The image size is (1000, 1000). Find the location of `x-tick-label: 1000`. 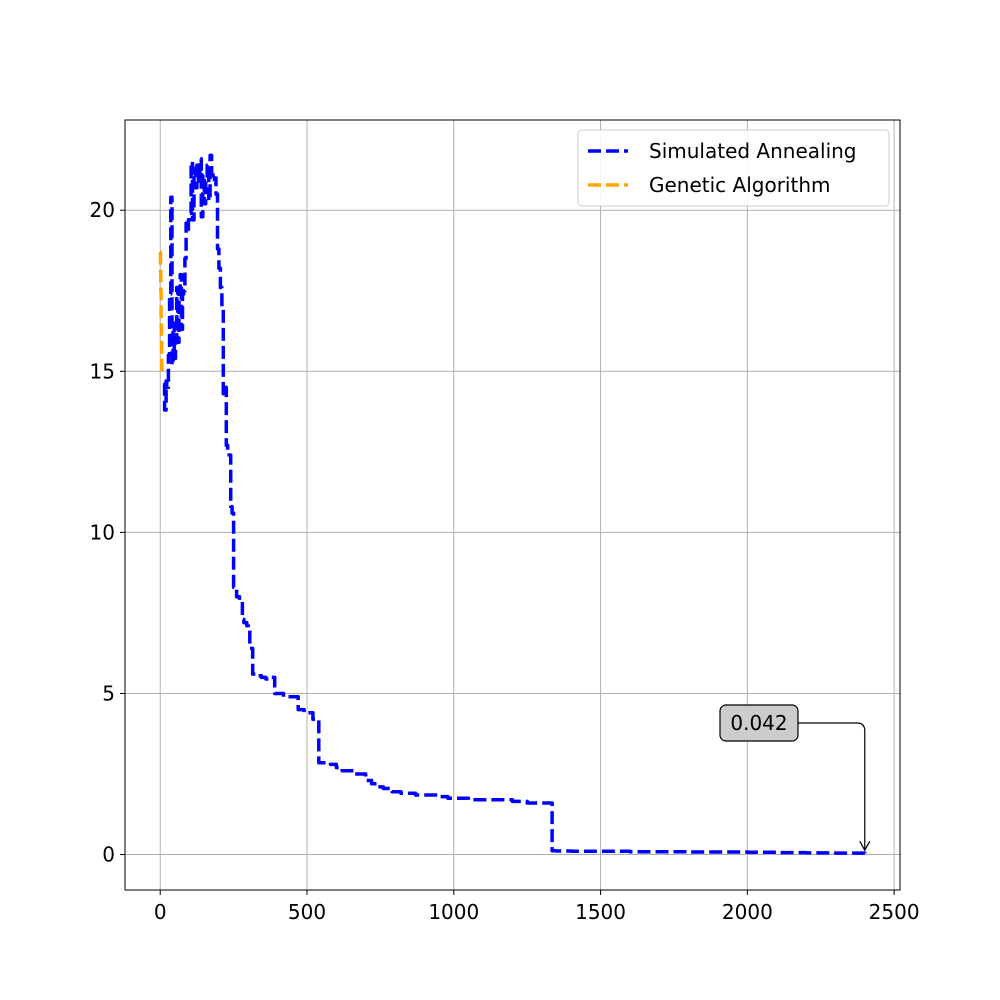

x-tick-label: 1000 is located at coordinates (453, 912).